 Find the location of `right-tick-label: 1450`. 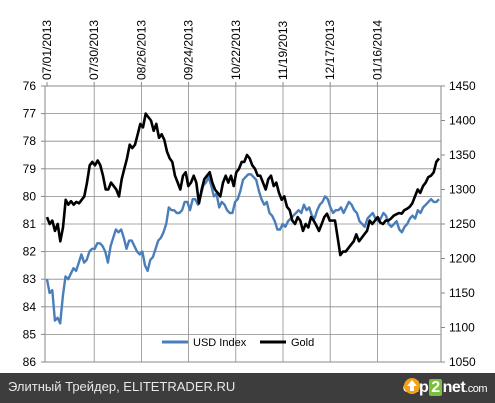

right-tick-label: 1450 is located at coordinates (462, 86).